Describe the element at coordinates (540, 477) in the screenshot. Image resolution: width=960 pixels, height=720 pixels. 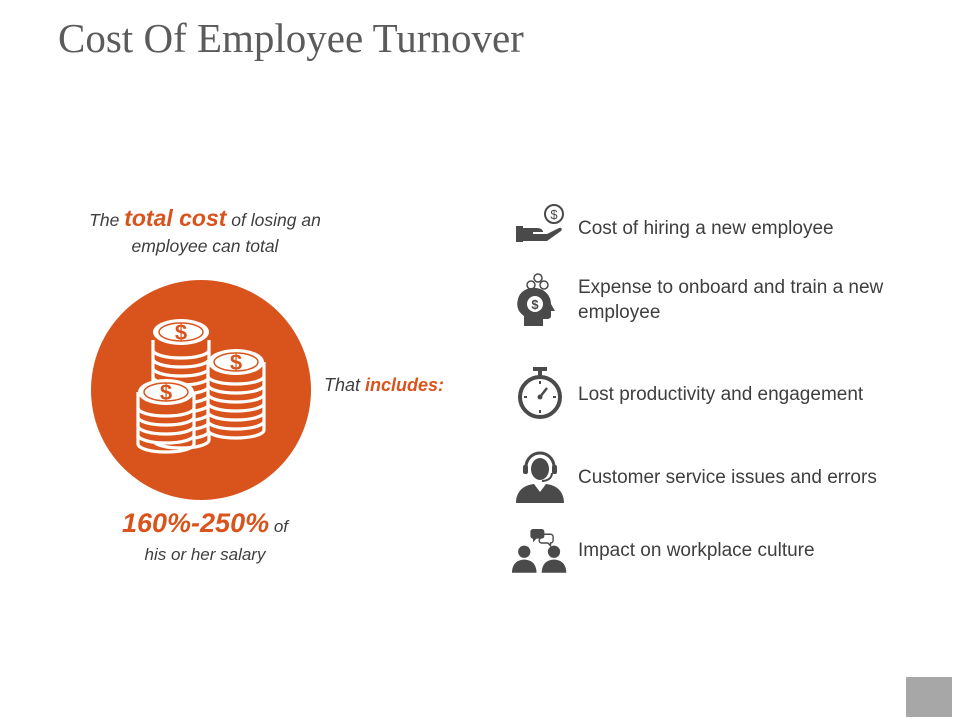
I see `headset-agent-icon` at that location.